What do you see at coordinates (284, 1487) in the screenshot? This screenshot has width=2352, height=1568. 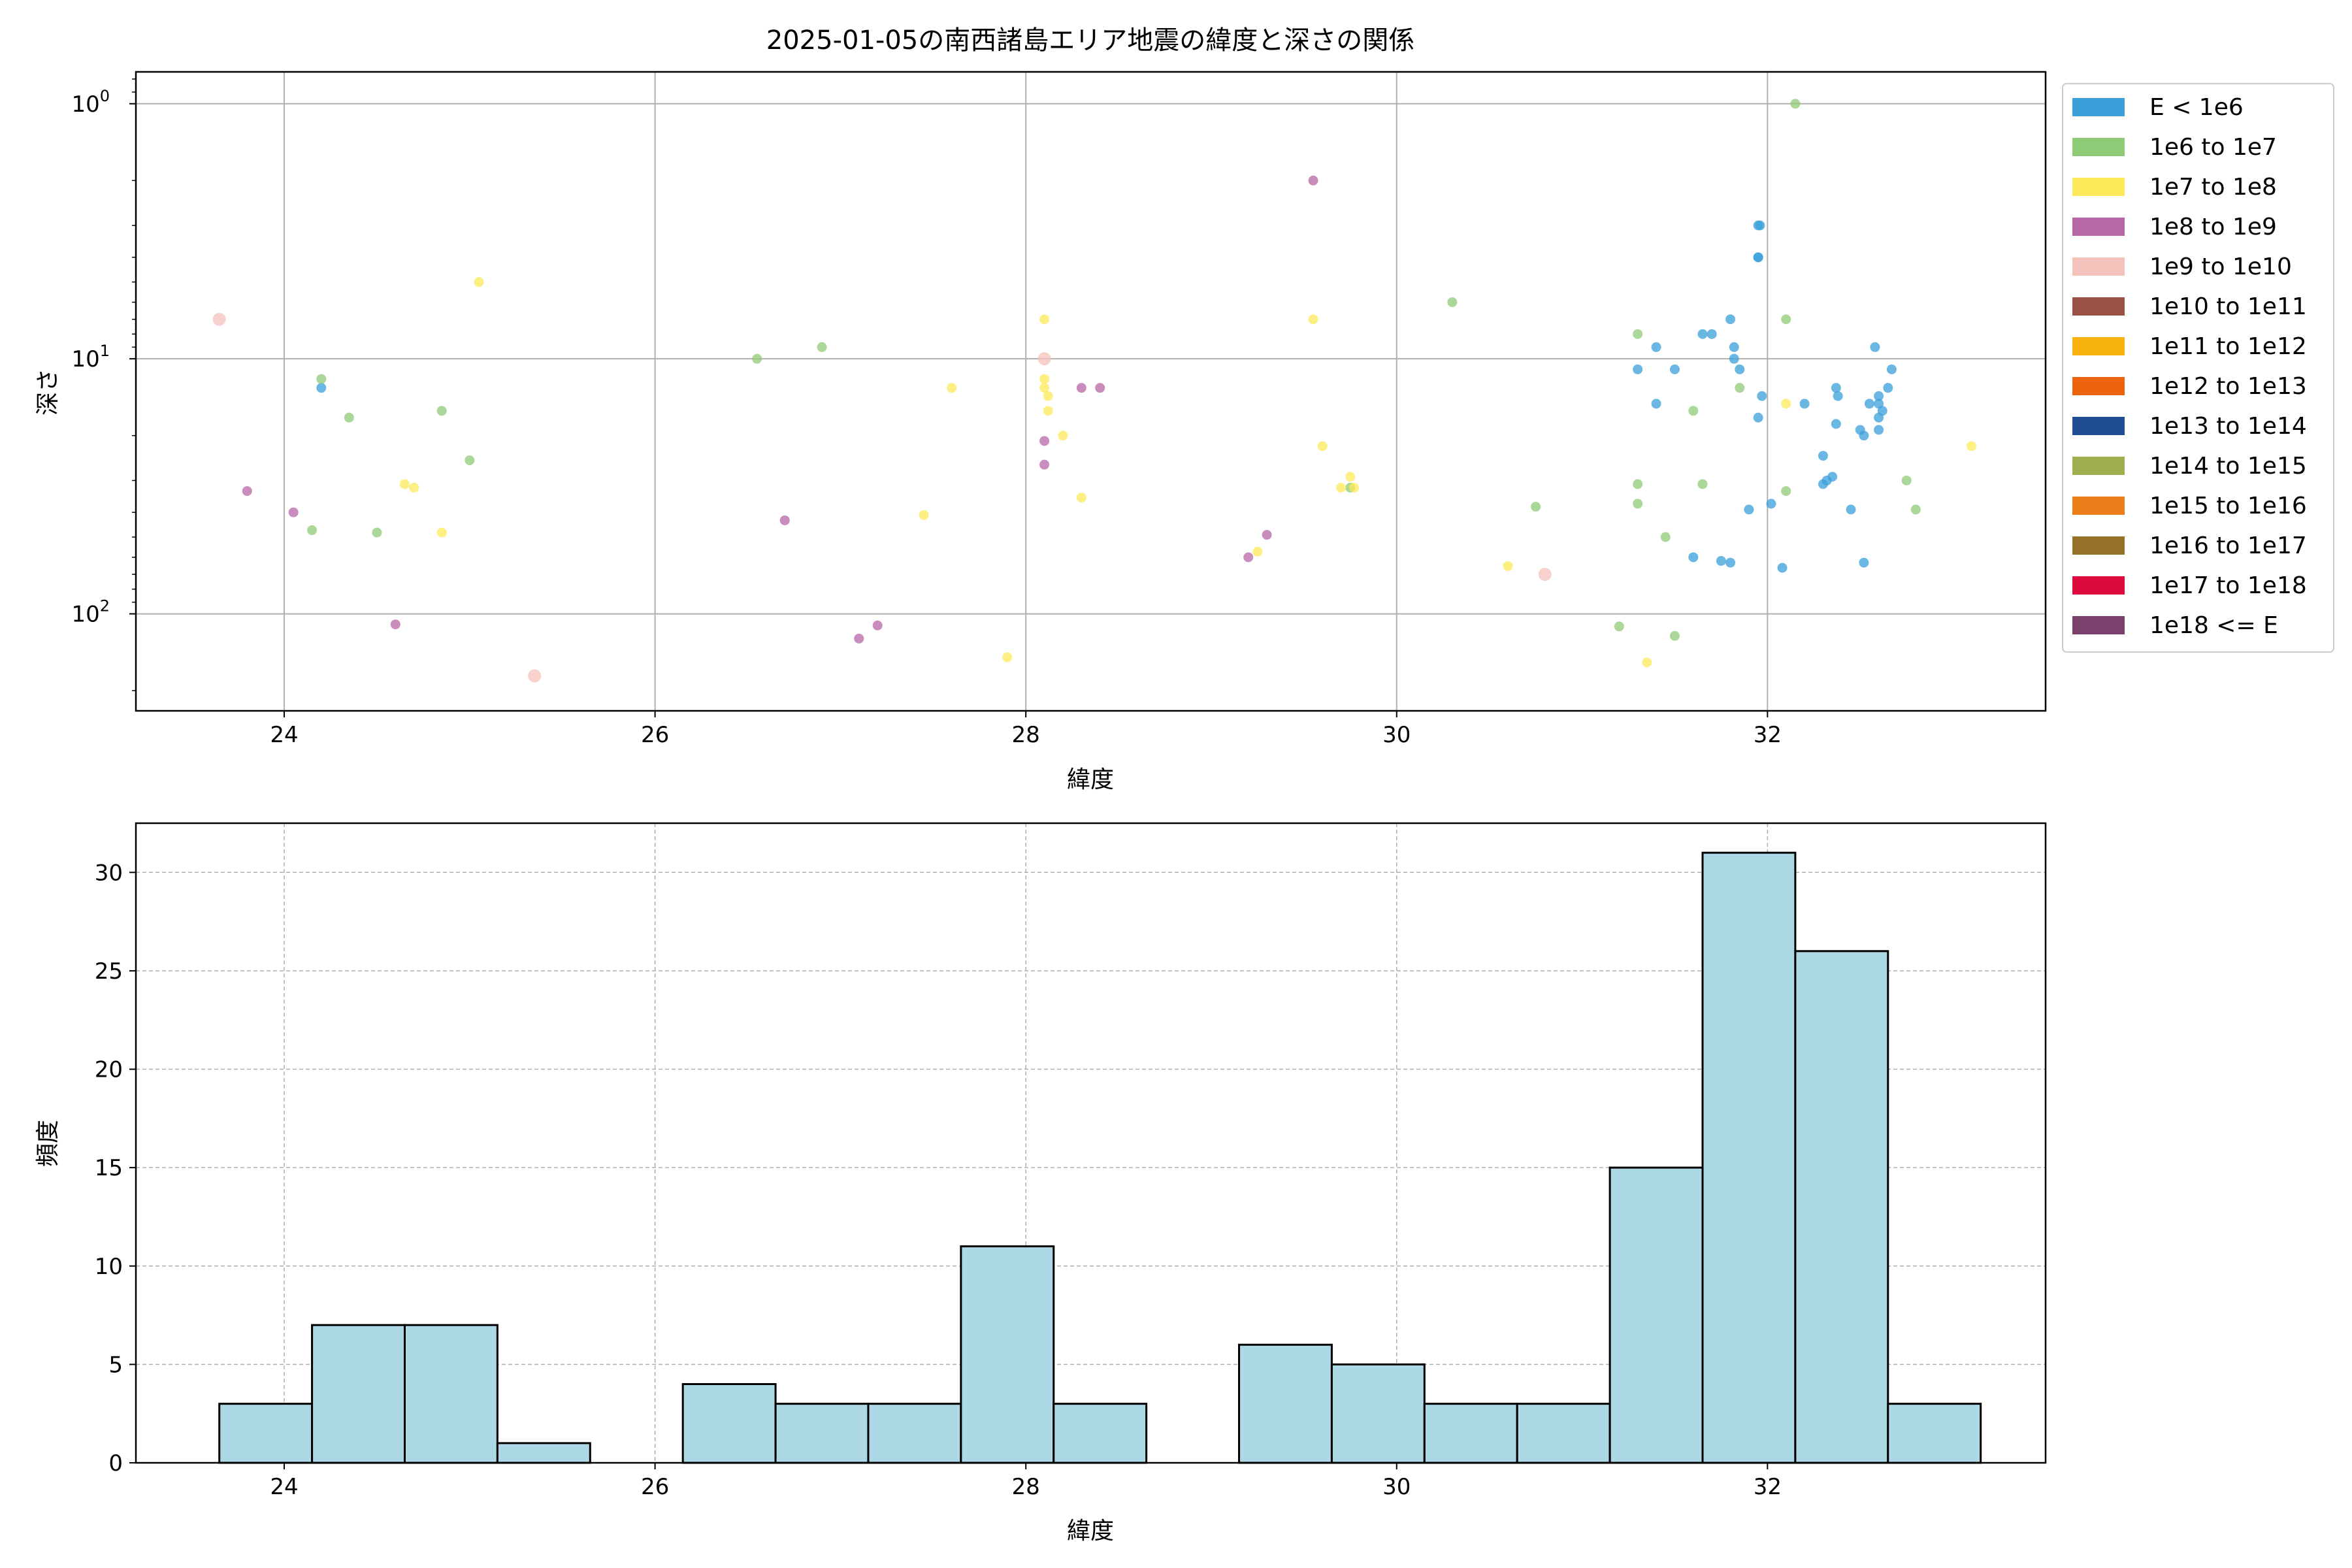 I see `histogram-x-tick-label: 24` at bounding box center [284, 1487].